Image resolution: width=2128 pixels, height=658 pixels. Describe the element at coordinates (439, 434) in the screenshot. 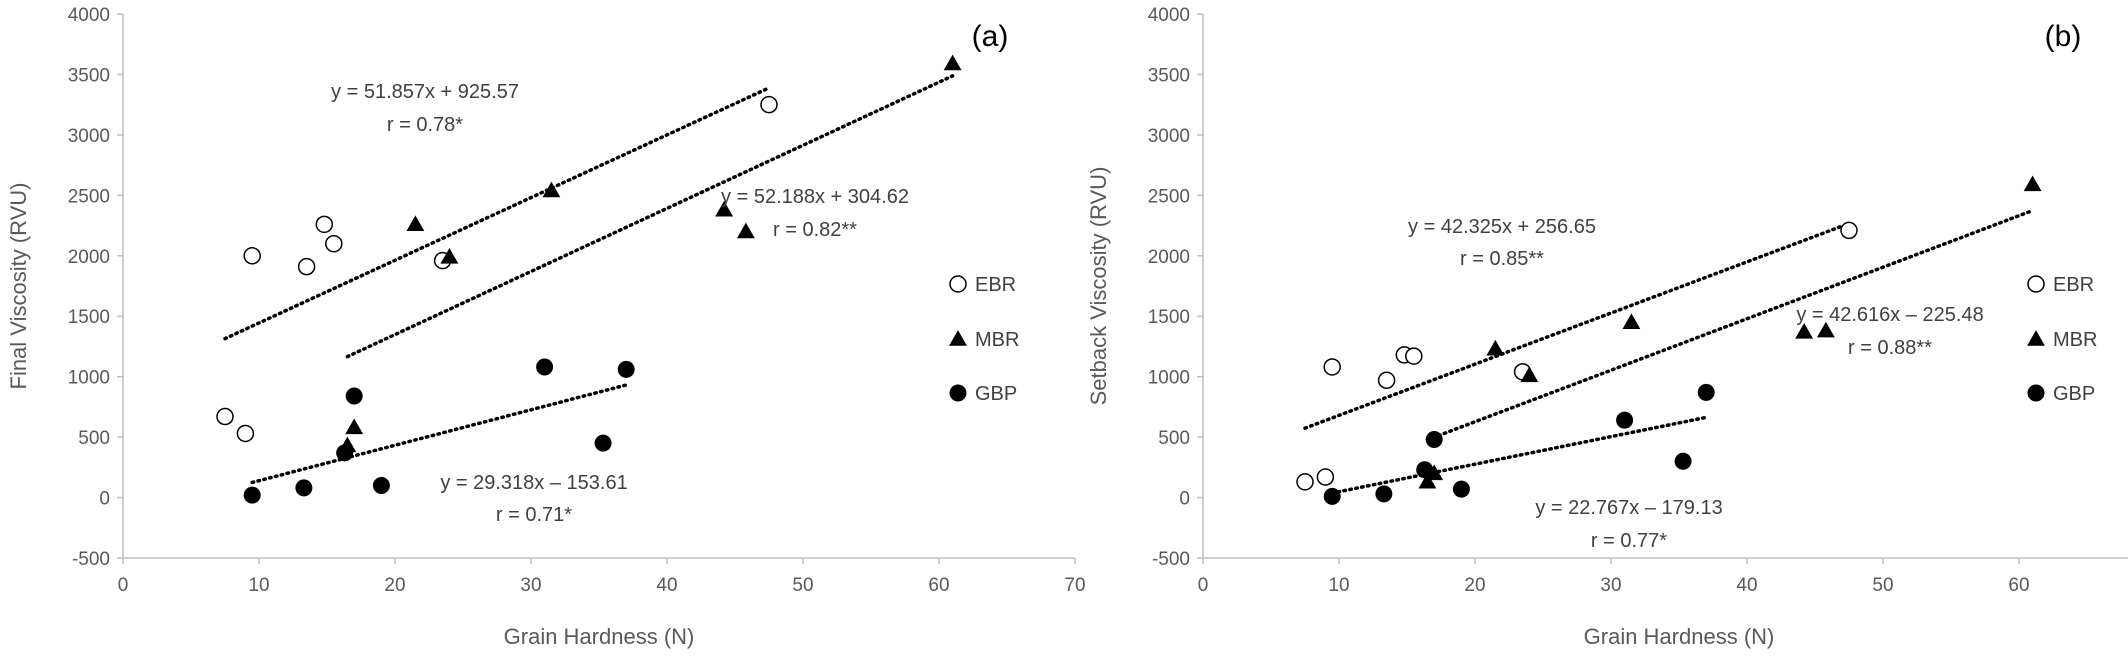

I see `trendline-gbp` at that location.